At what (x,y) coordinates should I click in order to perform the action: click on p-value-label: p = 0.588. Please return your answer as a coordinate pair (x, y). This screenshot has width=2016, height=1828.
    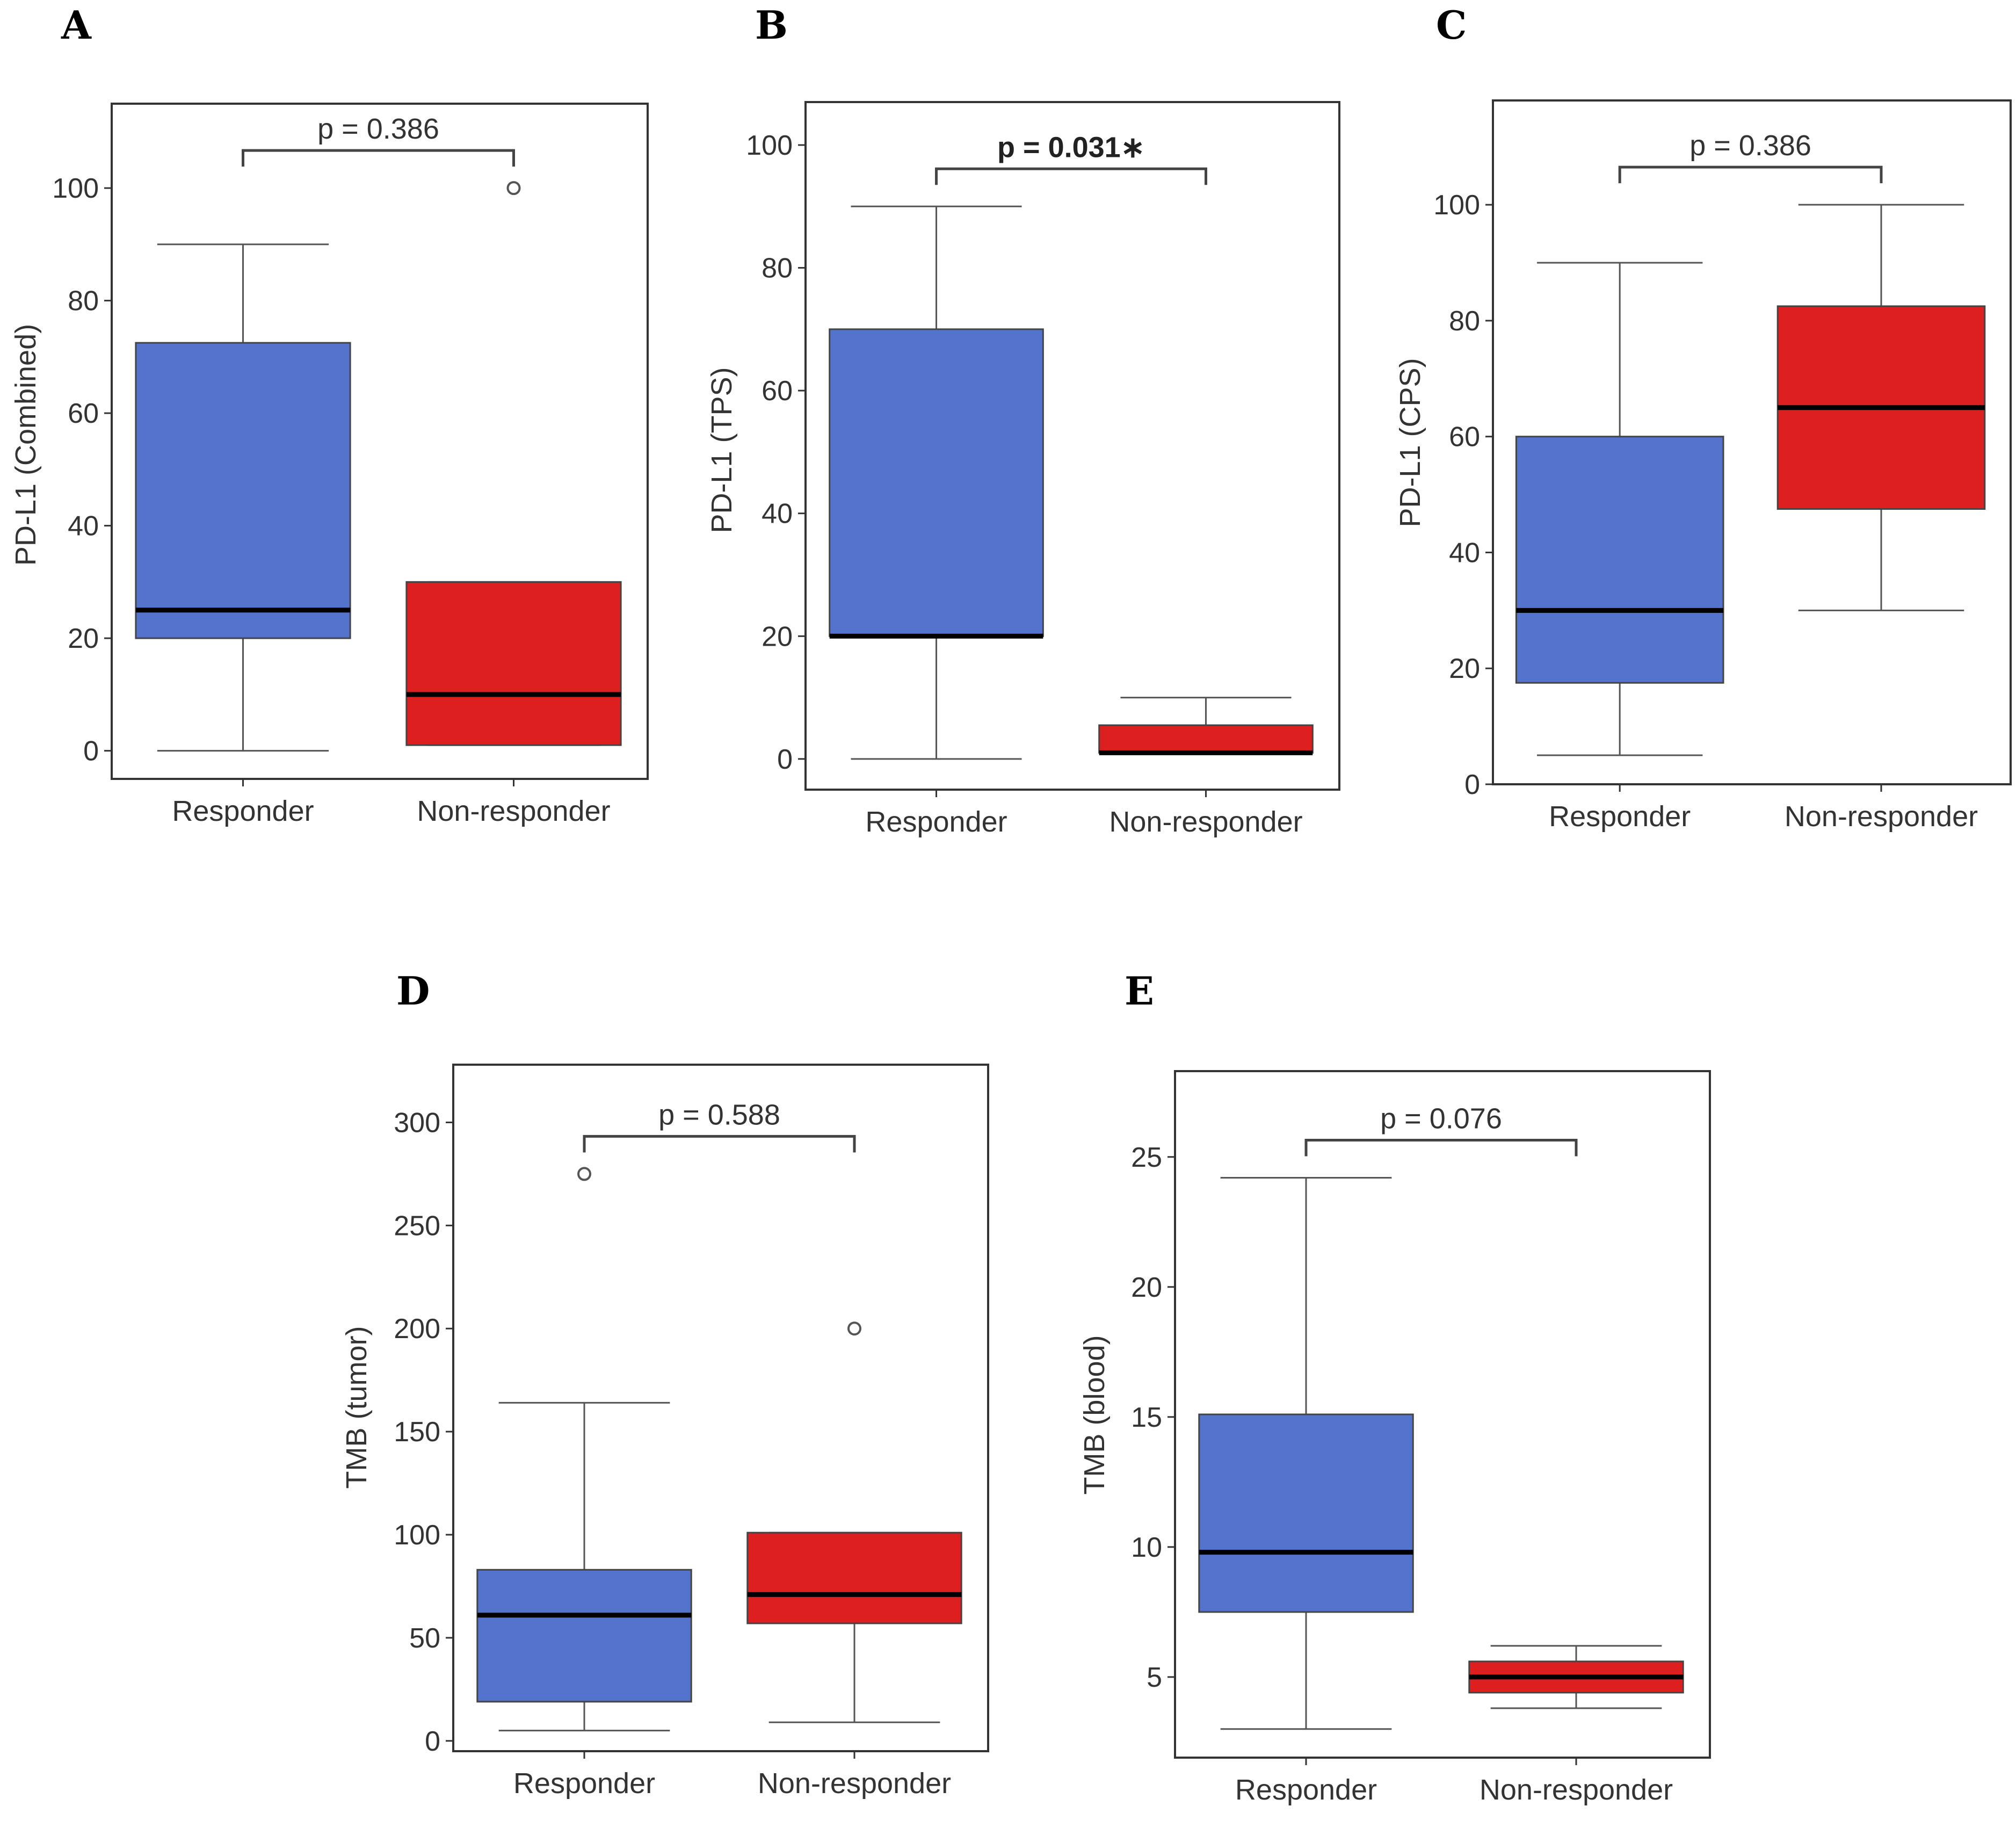
    Looking at the image, I should click on (719, 1115).